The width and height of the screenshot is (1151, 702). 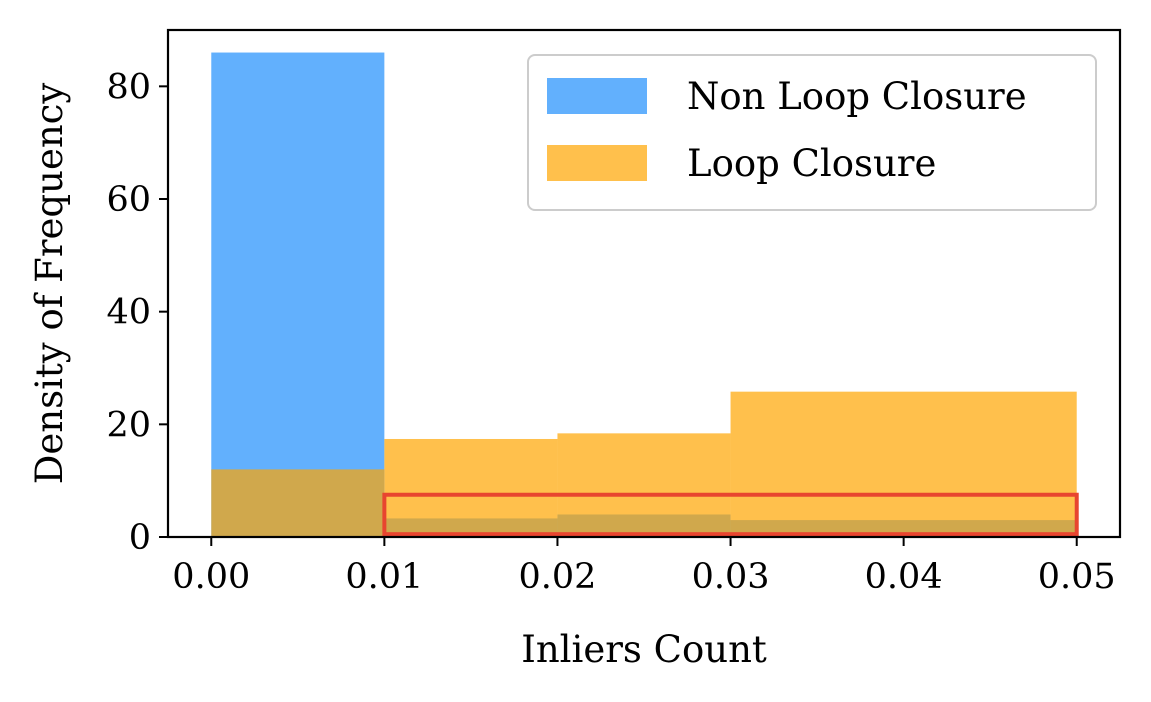 What do you see at coordinates (128, 425) in the screenshot?
I see `y-tick-label: 20` at bounding box center [128, 425].